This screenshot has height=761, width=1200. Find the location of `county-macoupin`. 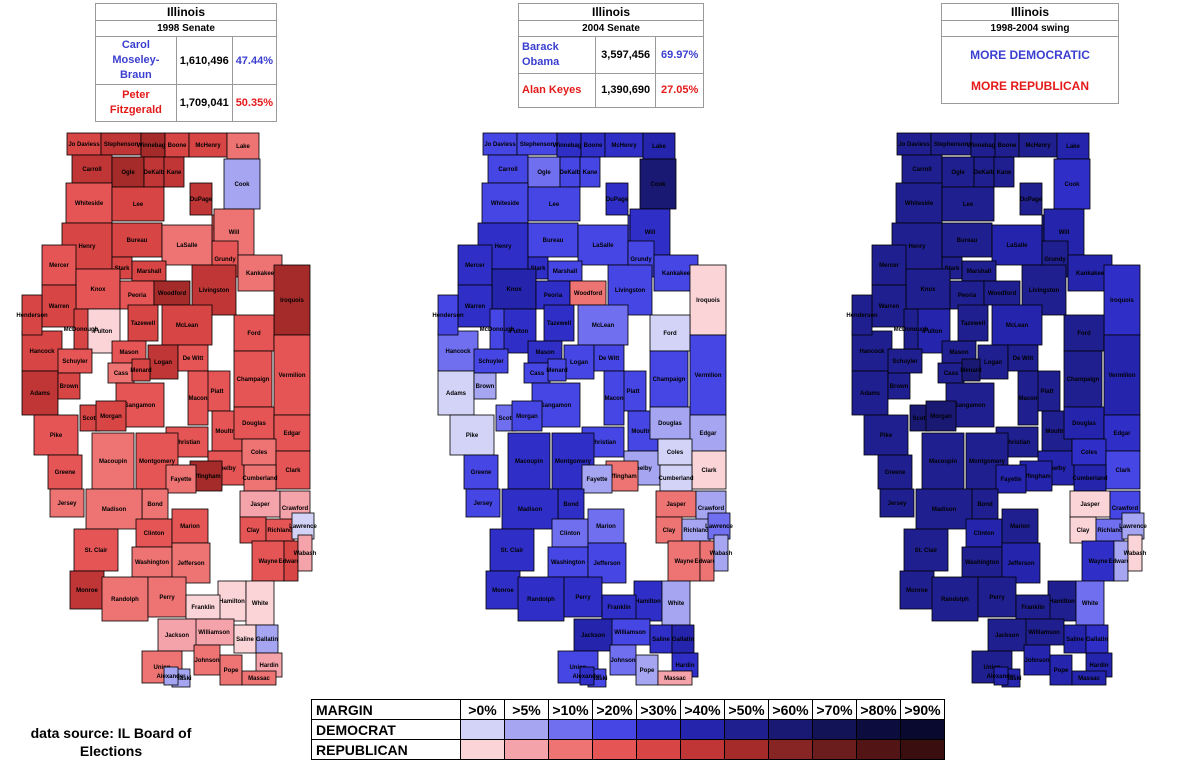

county-macoupin is located at coordinates (529, 461).